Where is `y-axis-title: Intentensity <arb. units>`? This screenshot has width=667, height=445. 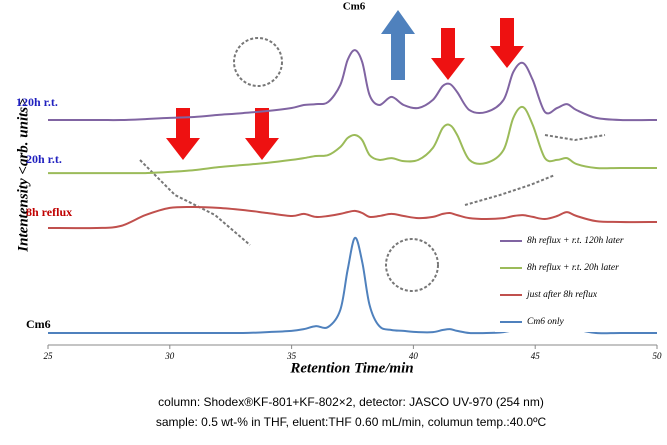 y-axis-title: Intentensity <arb. units> is located at coordinates (23, 175).